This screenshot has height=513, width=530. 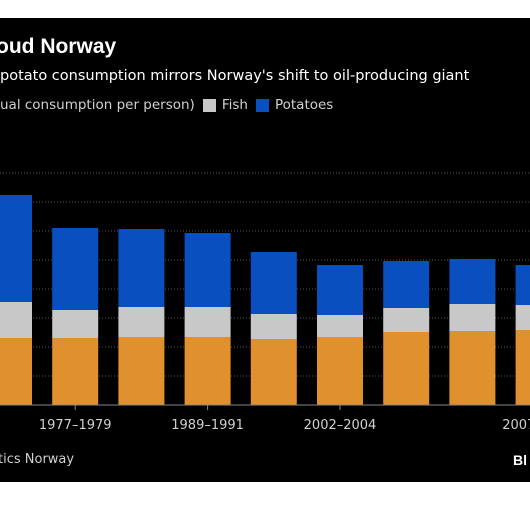 I want to click on legend-swatch-fish, so click(x=209, y=105).